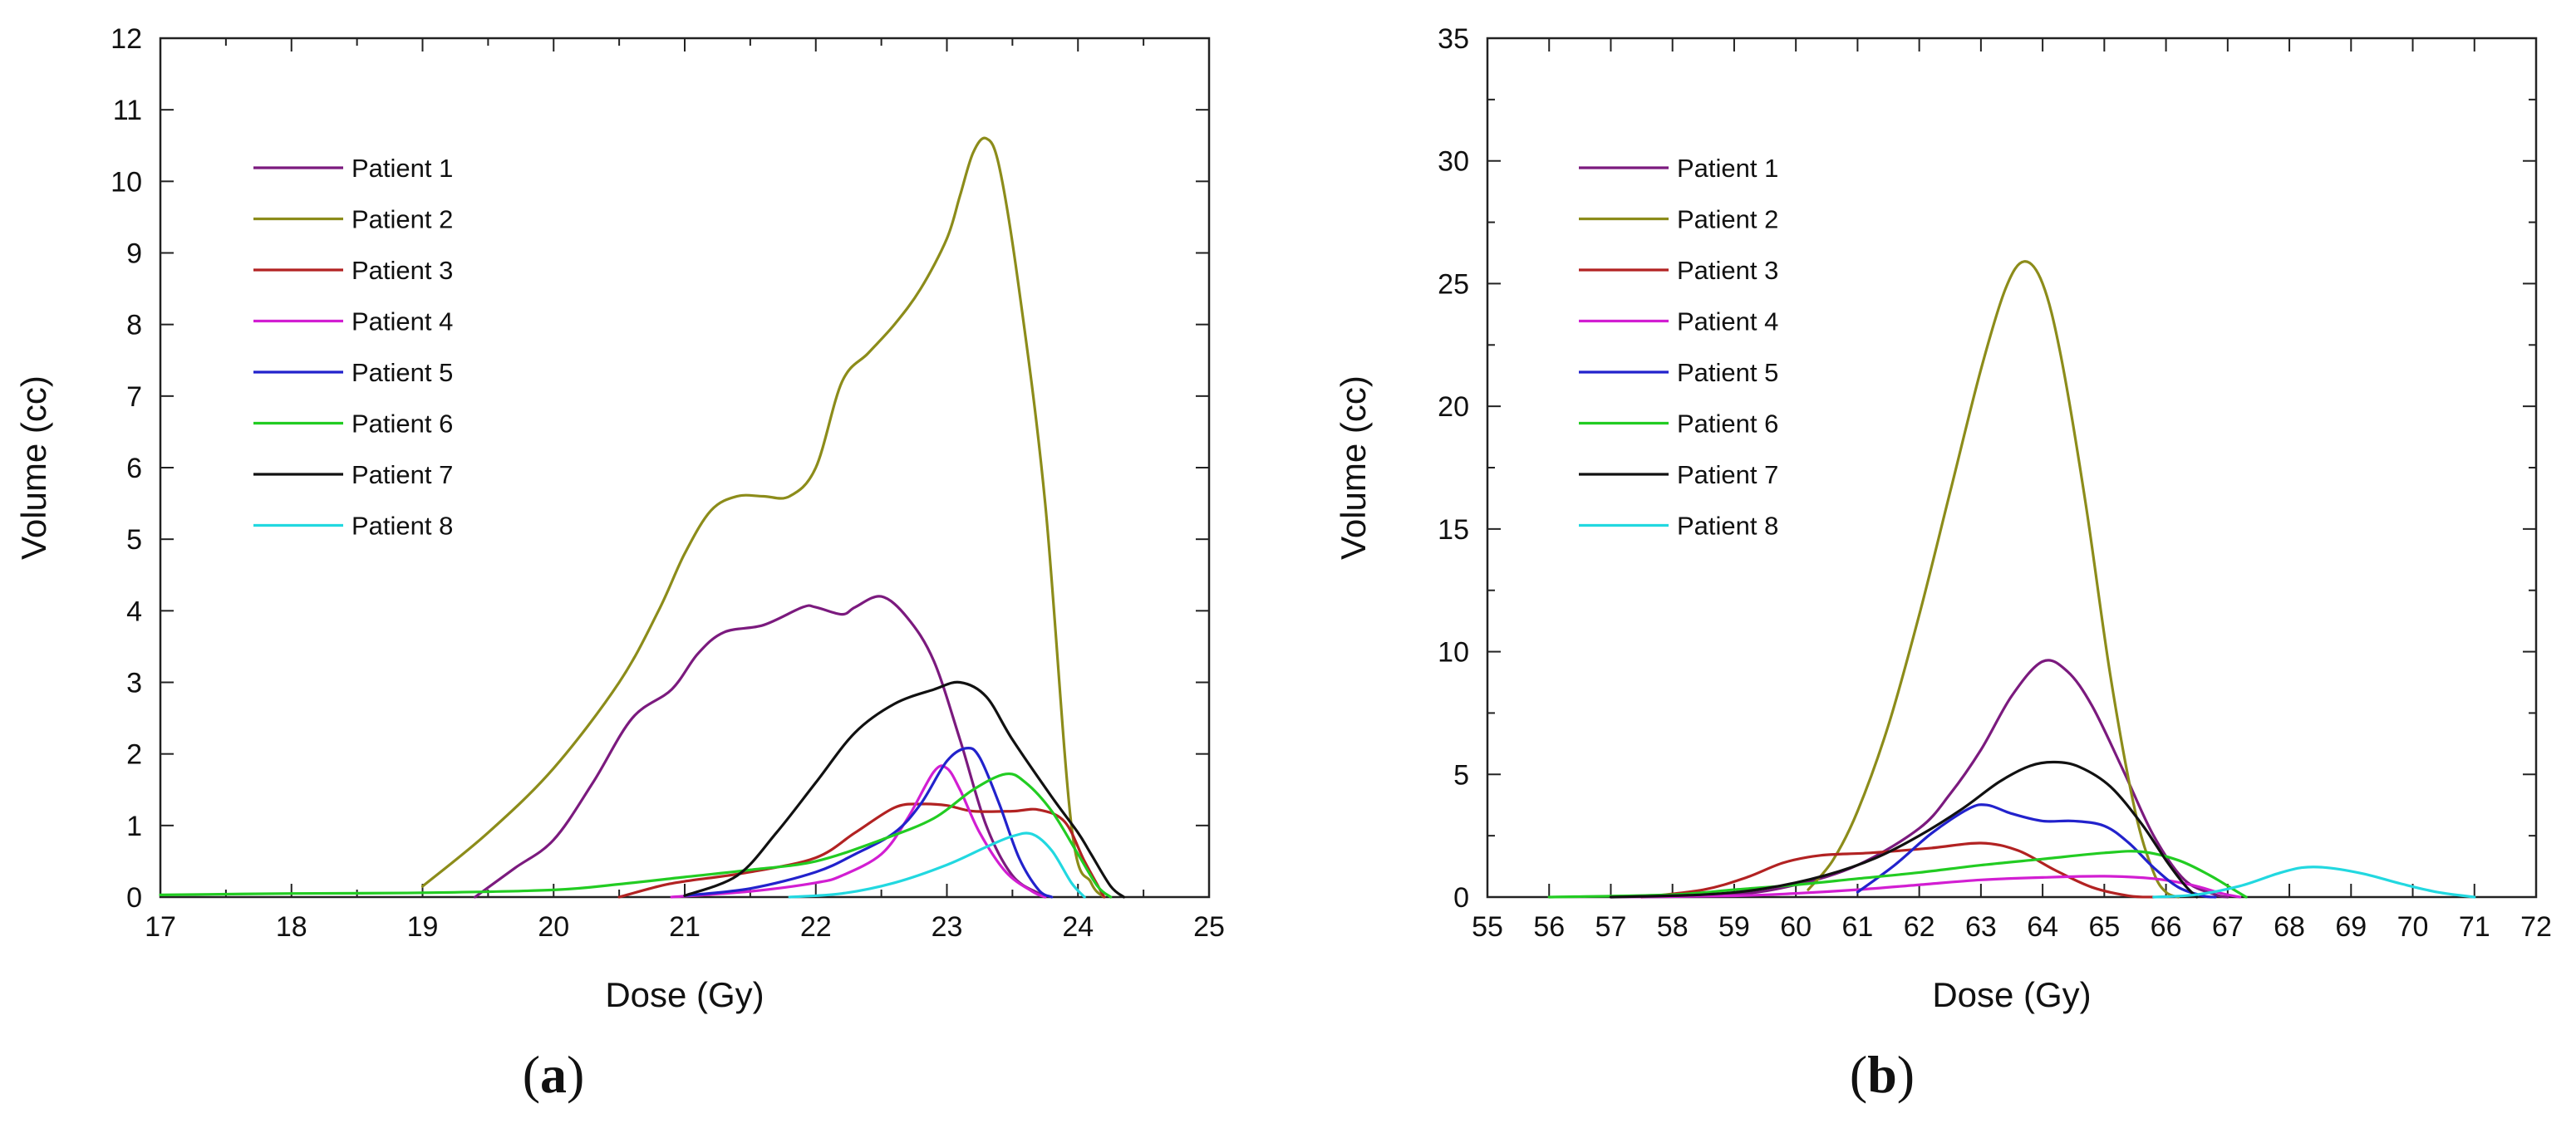 Image resolution: width=2576 pixels, height=1123 pixels. I want to click on x-tick-label: 68, so click(2289, 927).